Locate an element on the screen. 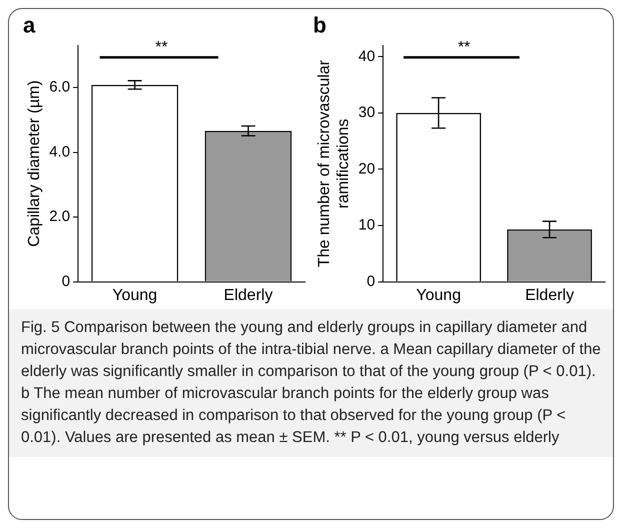 This screenshot has height=530, width=624. y-tick-label: 30 is located at coordinates (367, 113).